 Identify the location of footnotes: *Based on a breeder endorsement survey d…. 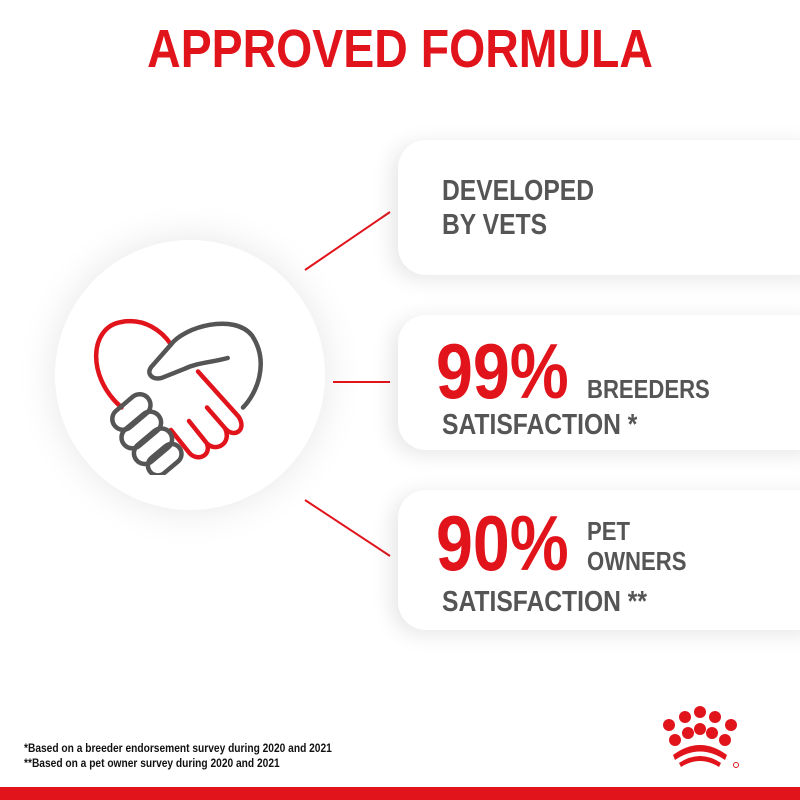
(205, 756).